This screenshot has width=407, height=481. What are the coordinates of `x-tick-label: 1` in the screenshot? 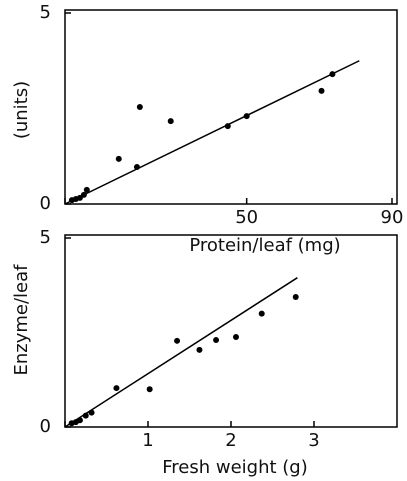 It's located at (147, 440).